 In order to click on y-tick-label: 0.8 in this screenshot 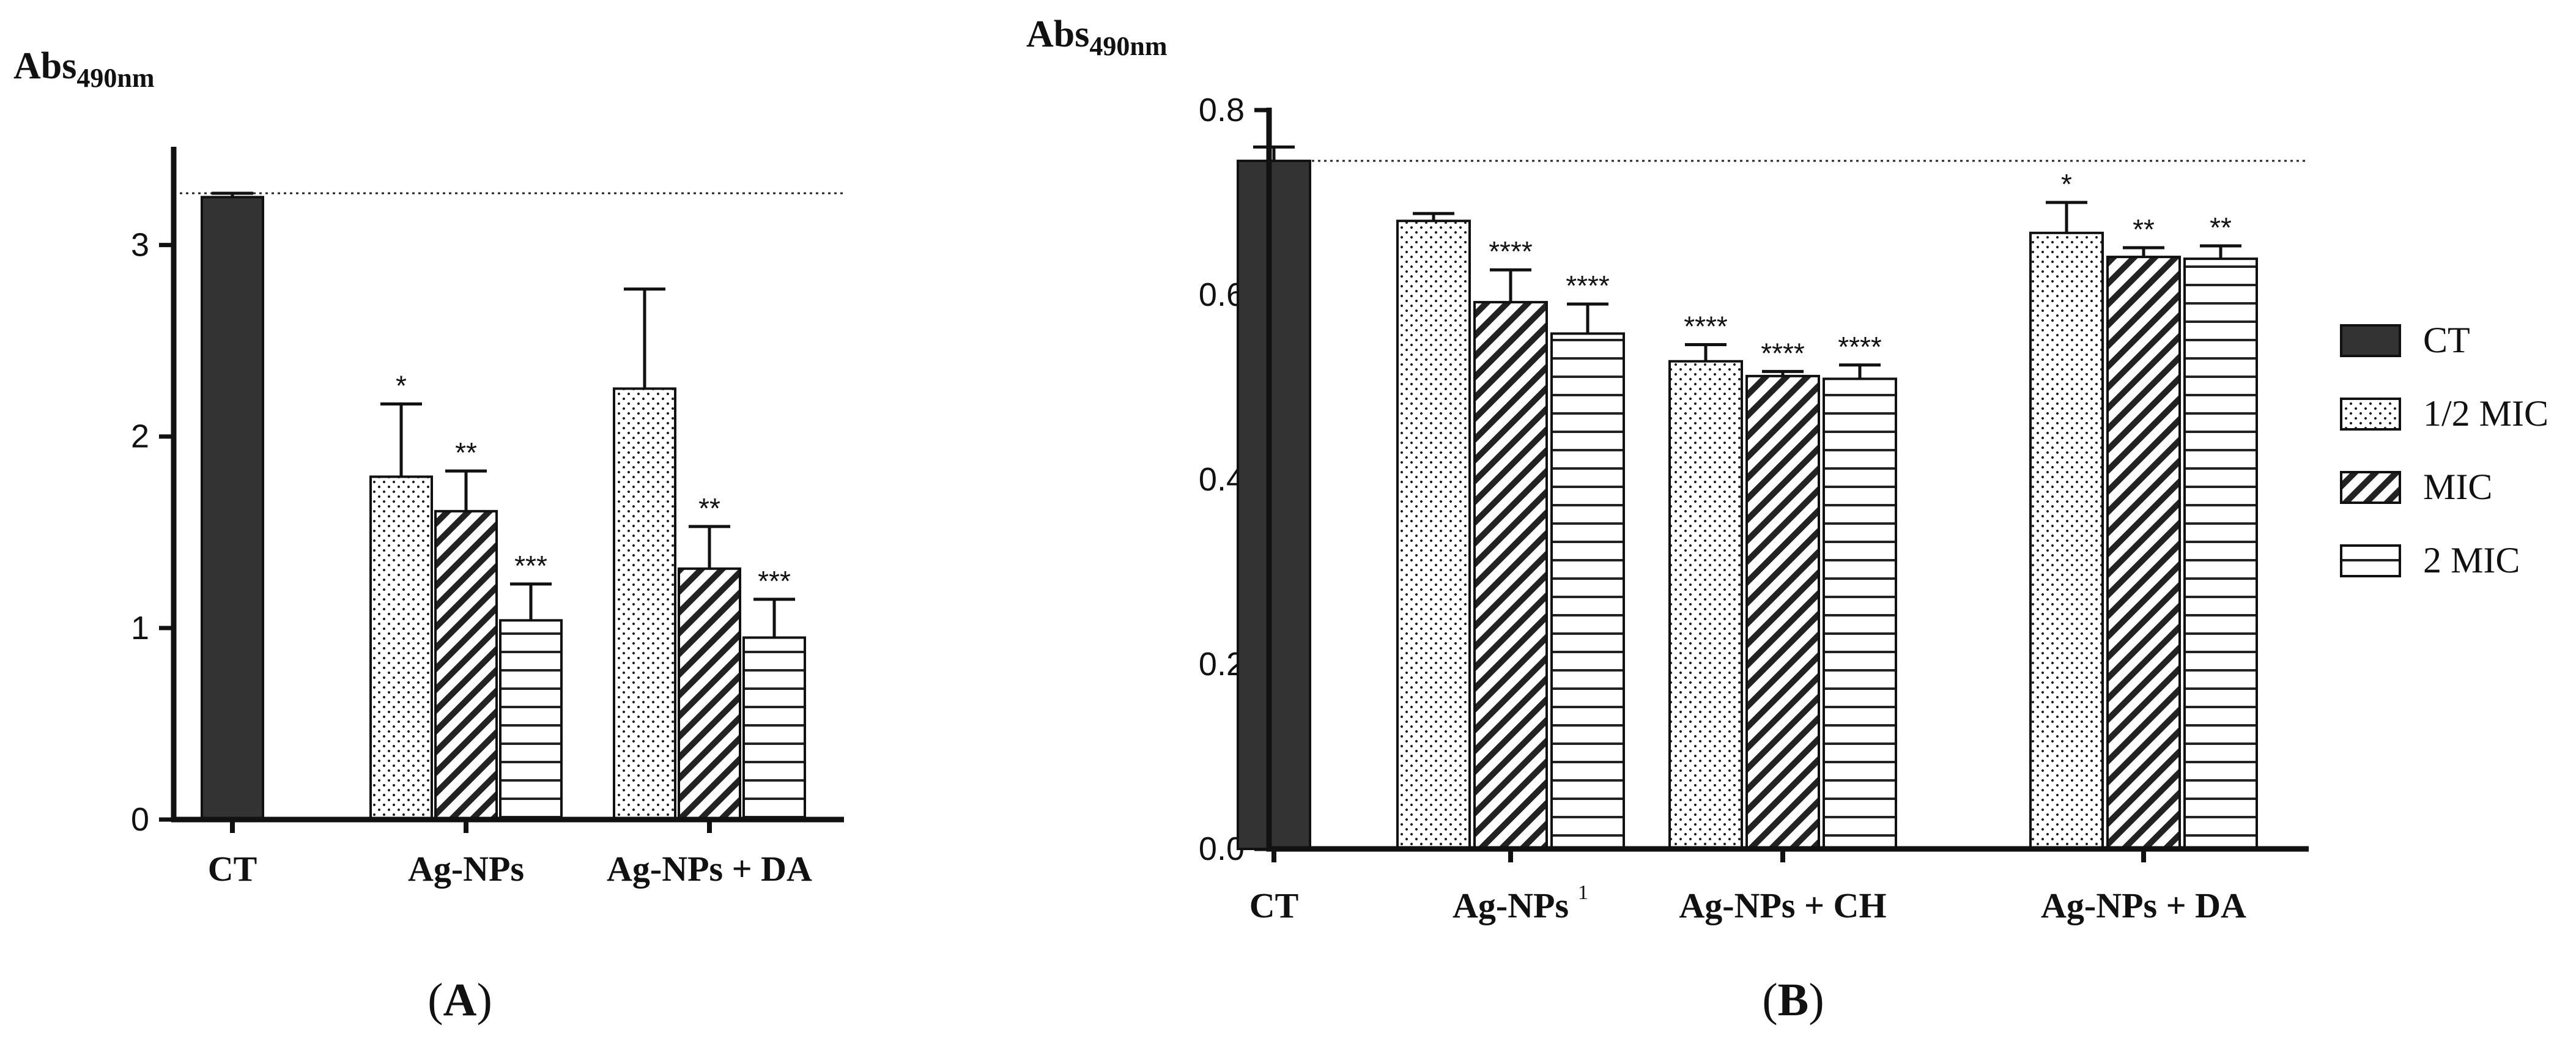, I will do `click(1222, 110)`.